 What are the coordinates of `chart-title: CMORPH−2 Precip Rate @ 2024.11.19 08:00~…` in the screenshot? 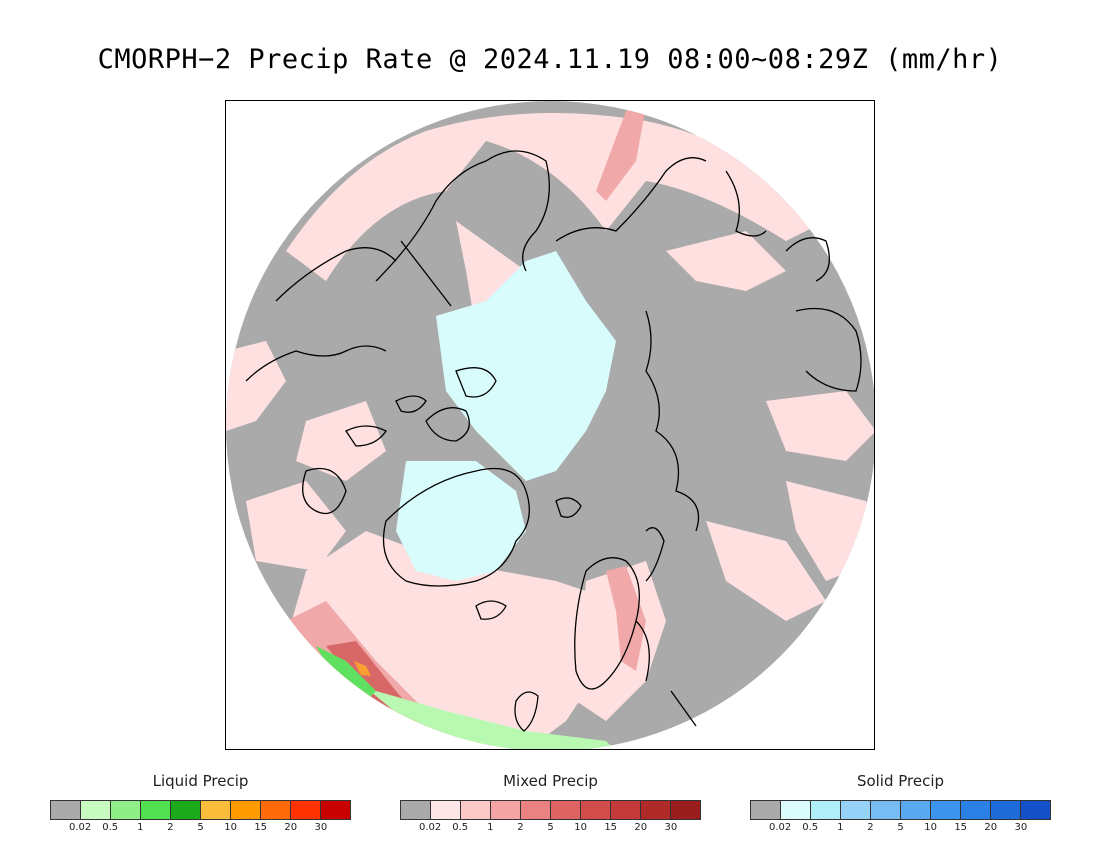 It's located at (550, 59).